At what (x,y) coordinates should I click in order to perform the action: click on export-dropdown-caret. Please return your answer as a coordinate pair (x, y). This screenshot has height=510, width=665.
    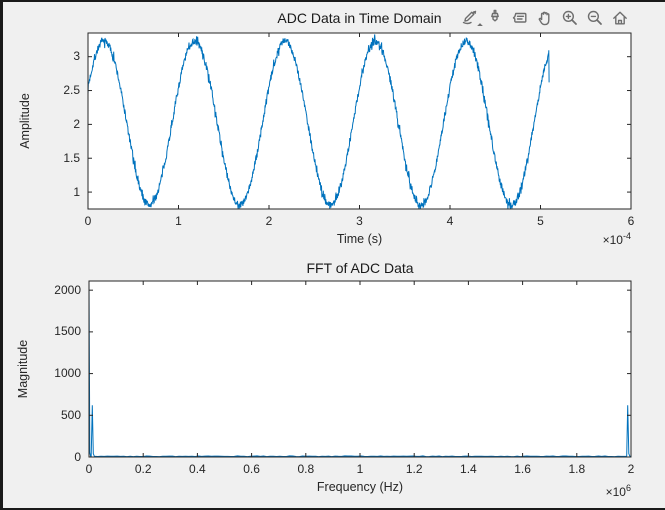
    Looking at the image, I should click on (480, 26).